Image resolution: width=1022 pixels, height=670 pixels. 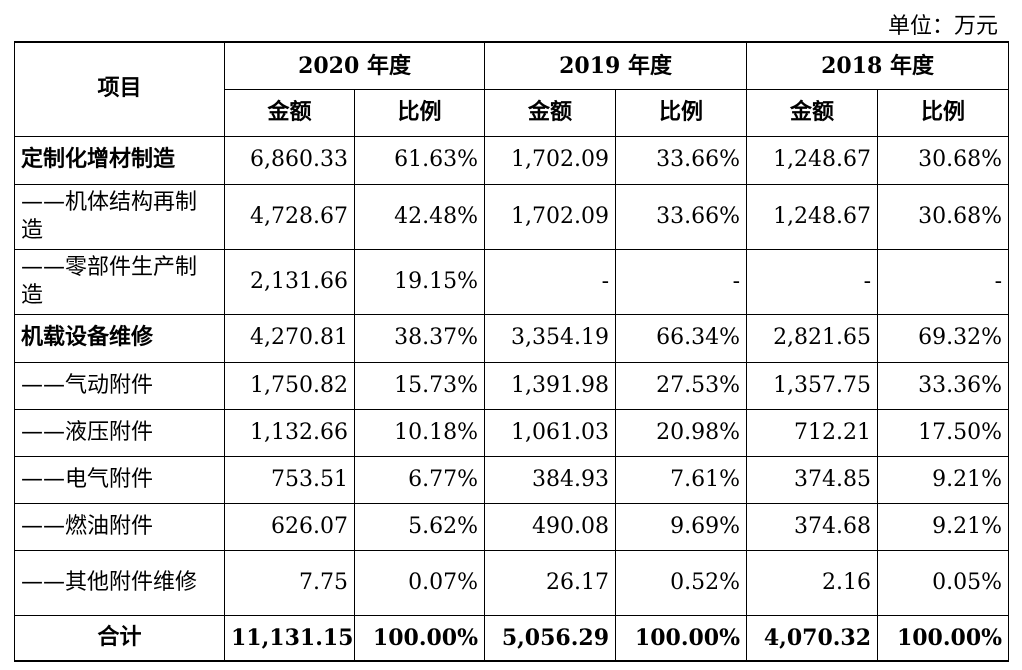 I want to click on amount-cell: 3,354.19, so click(x=550, y=338).